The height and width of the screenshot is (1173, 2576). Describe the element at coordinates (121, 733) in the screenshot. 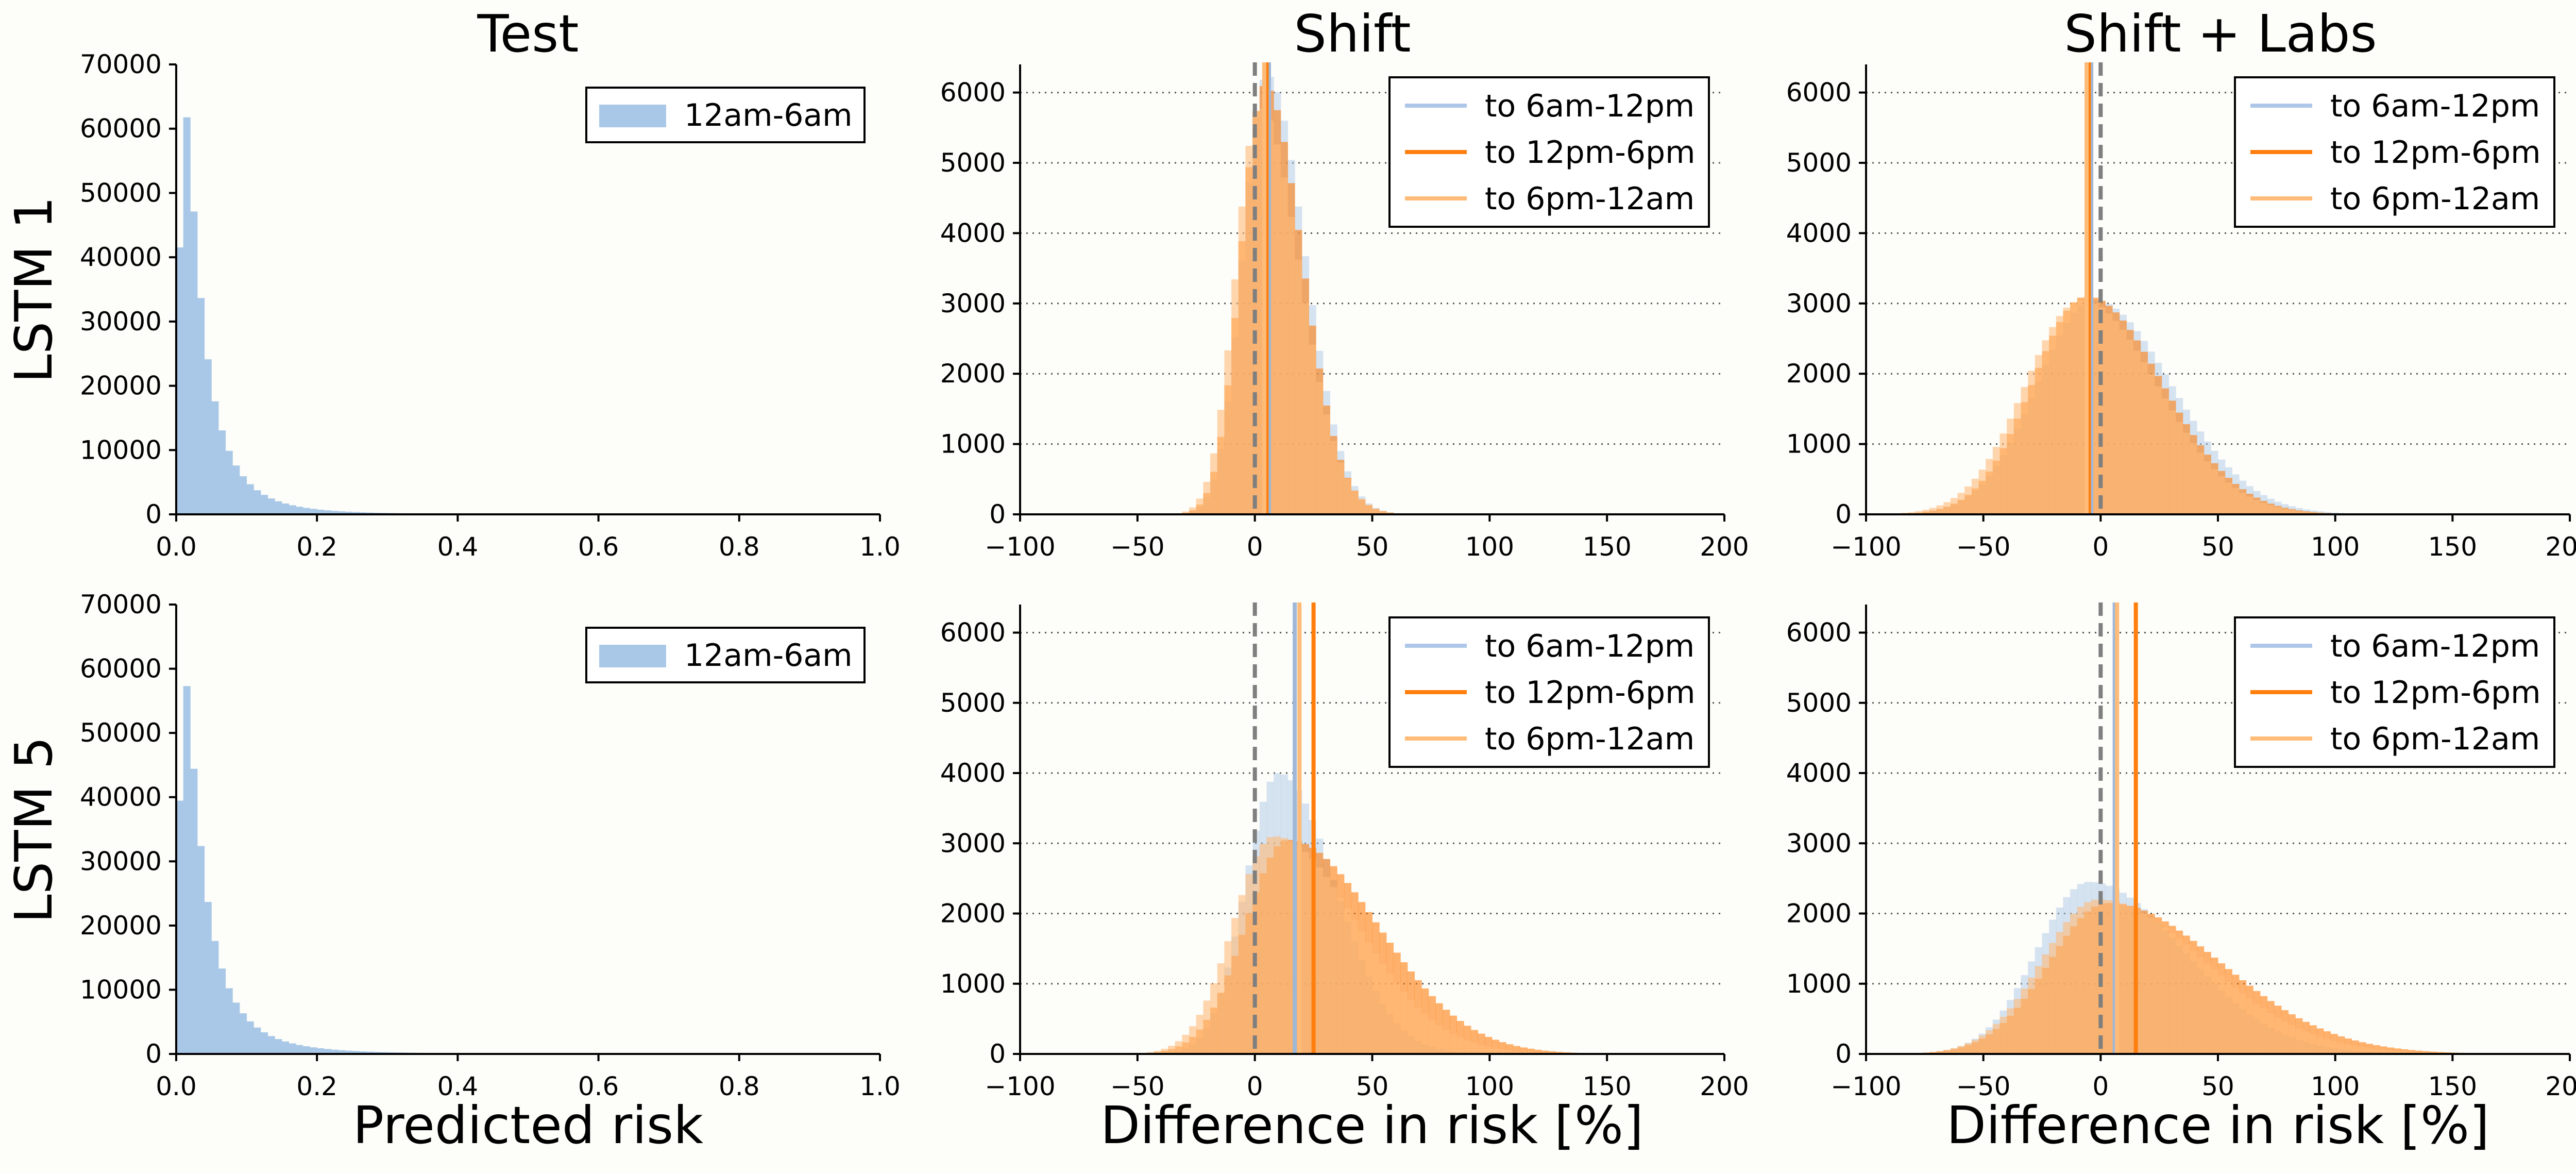

I see `y-tick-label: 50000` at that location.